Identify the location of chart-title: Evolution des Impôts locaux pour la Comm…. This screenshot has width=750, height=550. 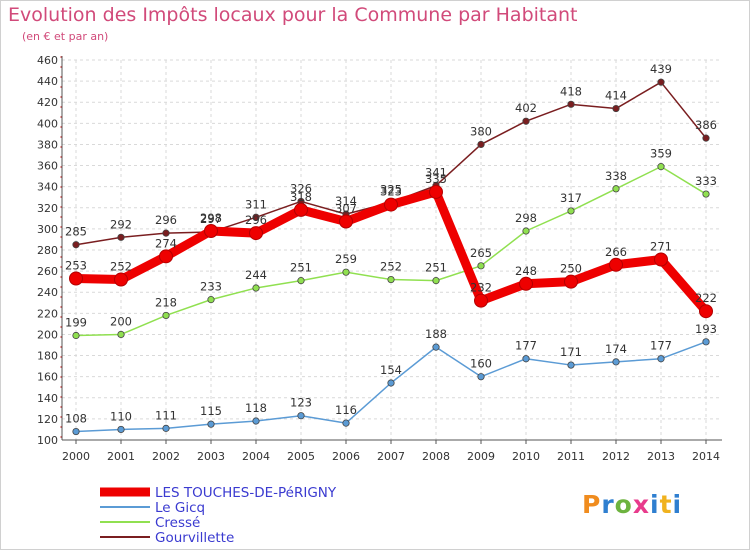
(293, 15).